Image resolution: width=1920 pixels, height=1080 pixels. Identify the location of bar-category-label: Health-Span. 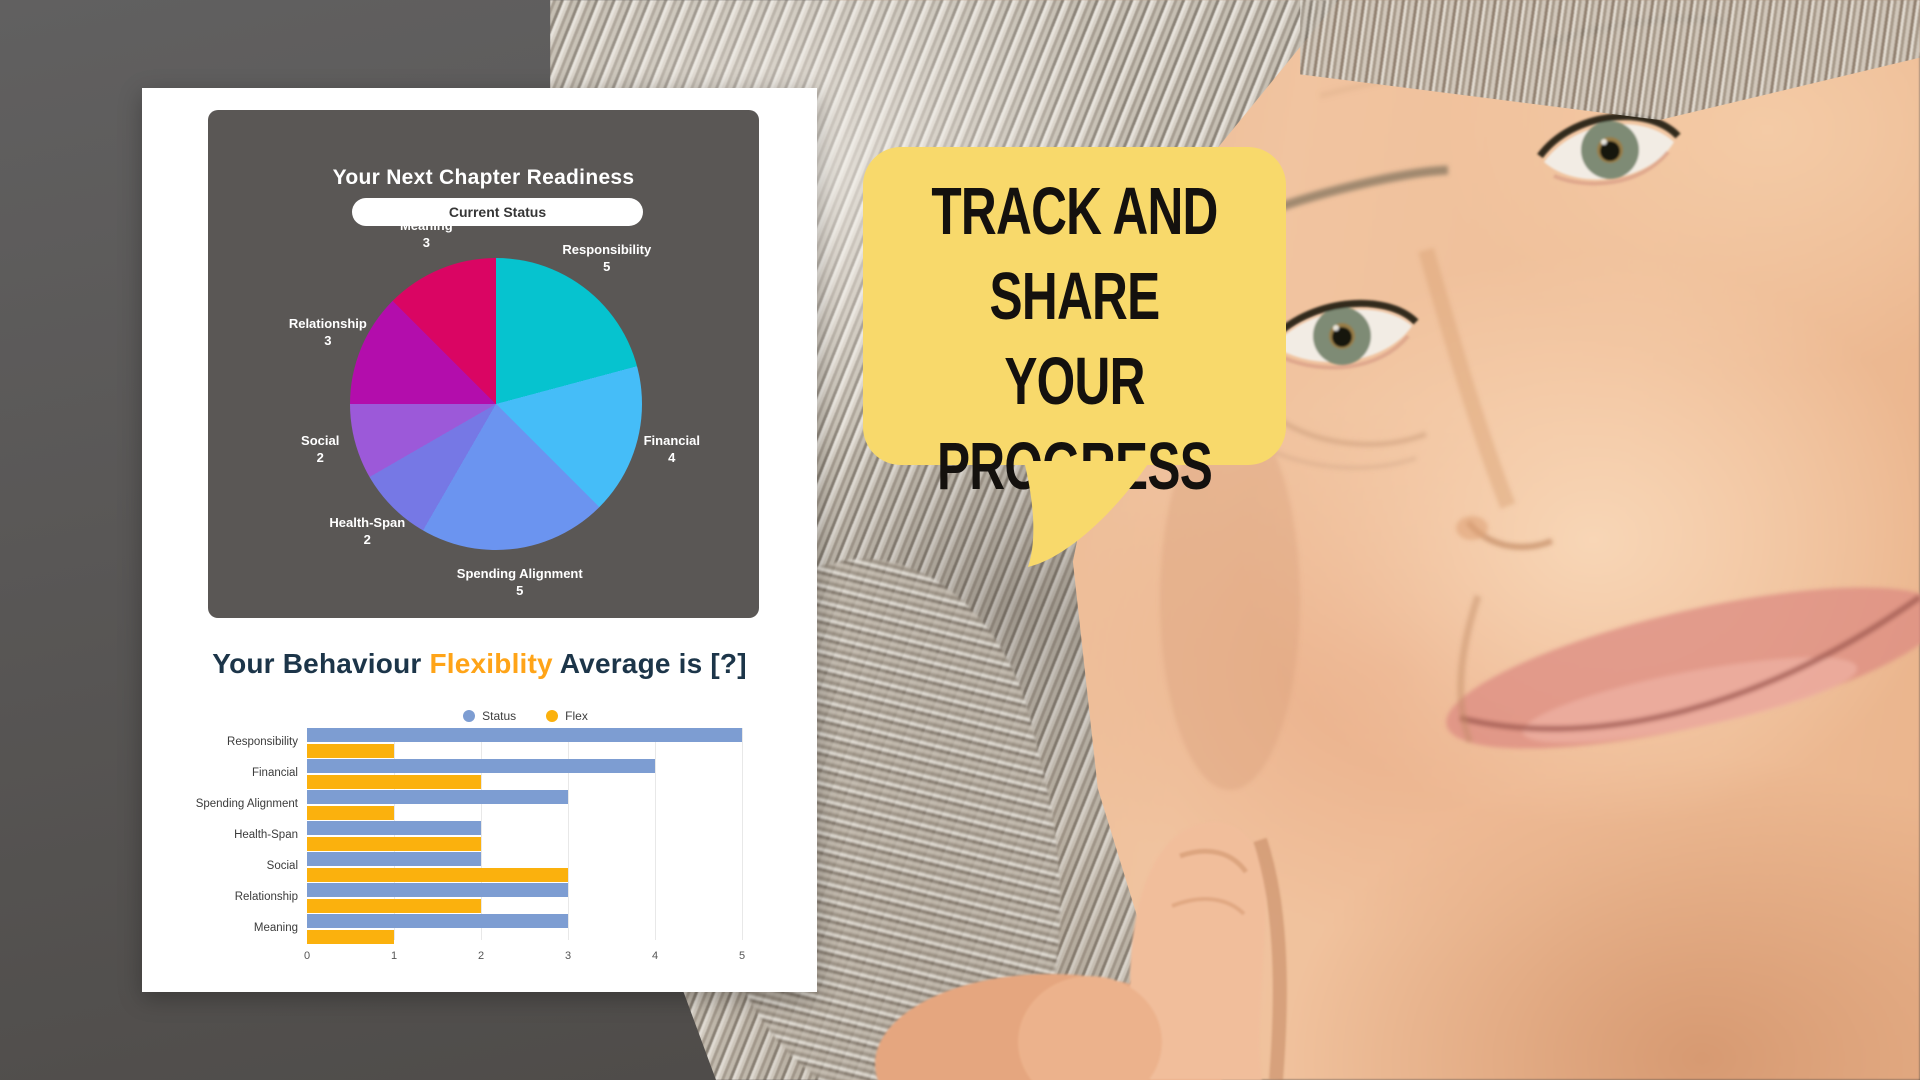
(266, 835).